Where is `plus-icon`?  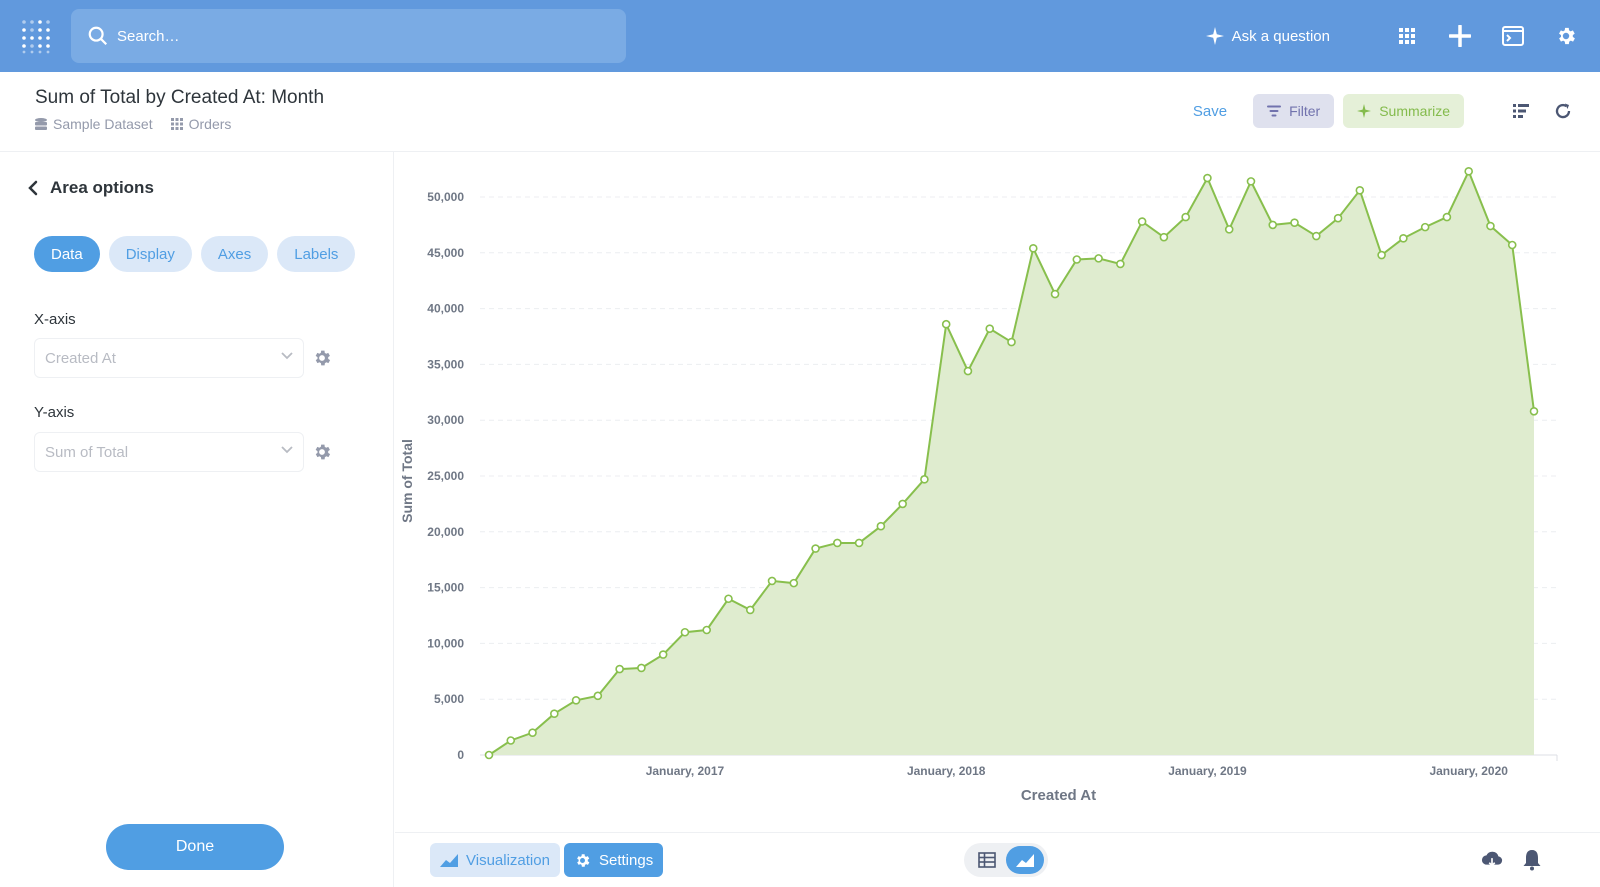
plus-icon is located at coordinates (1460, 36).